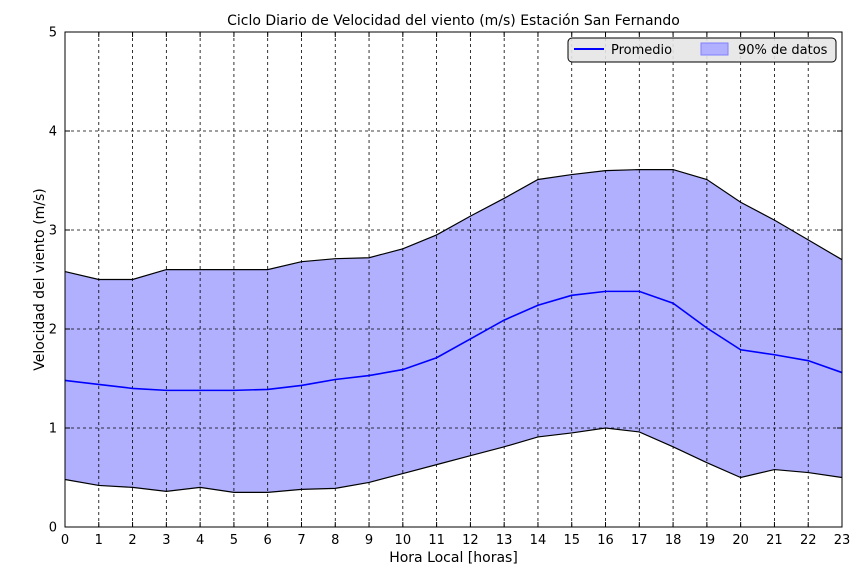  I want to click on x-tick-label-1: 1, so click(99, 540).